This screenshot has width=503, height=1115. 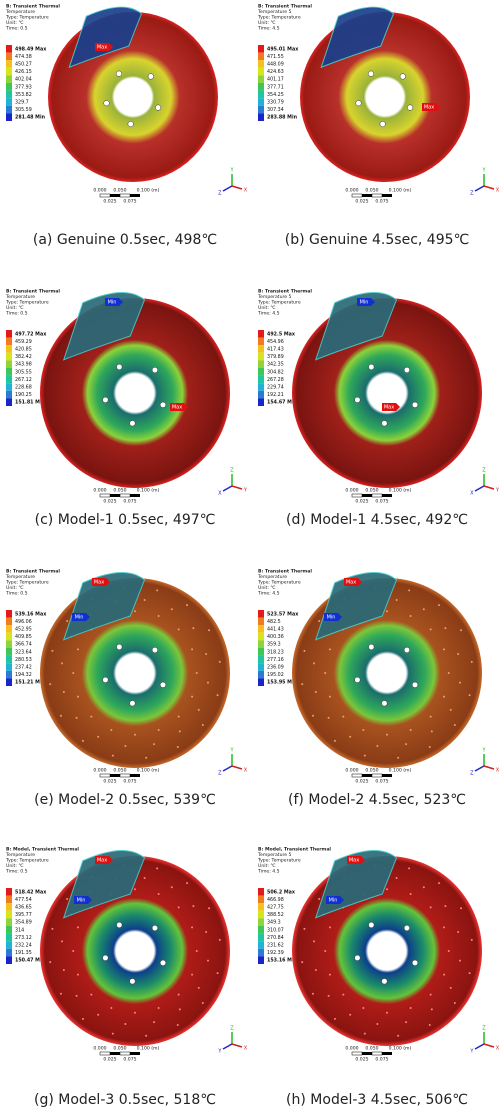 I want to click on axis-arrow, so click(x=489, y=487).